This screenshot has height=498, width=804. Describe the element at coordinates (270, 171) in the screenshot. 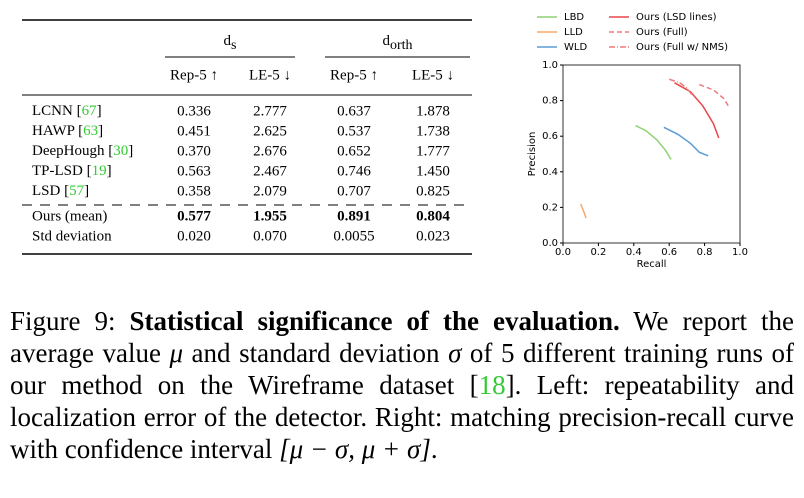

I see `cell: 2.467` at that location.